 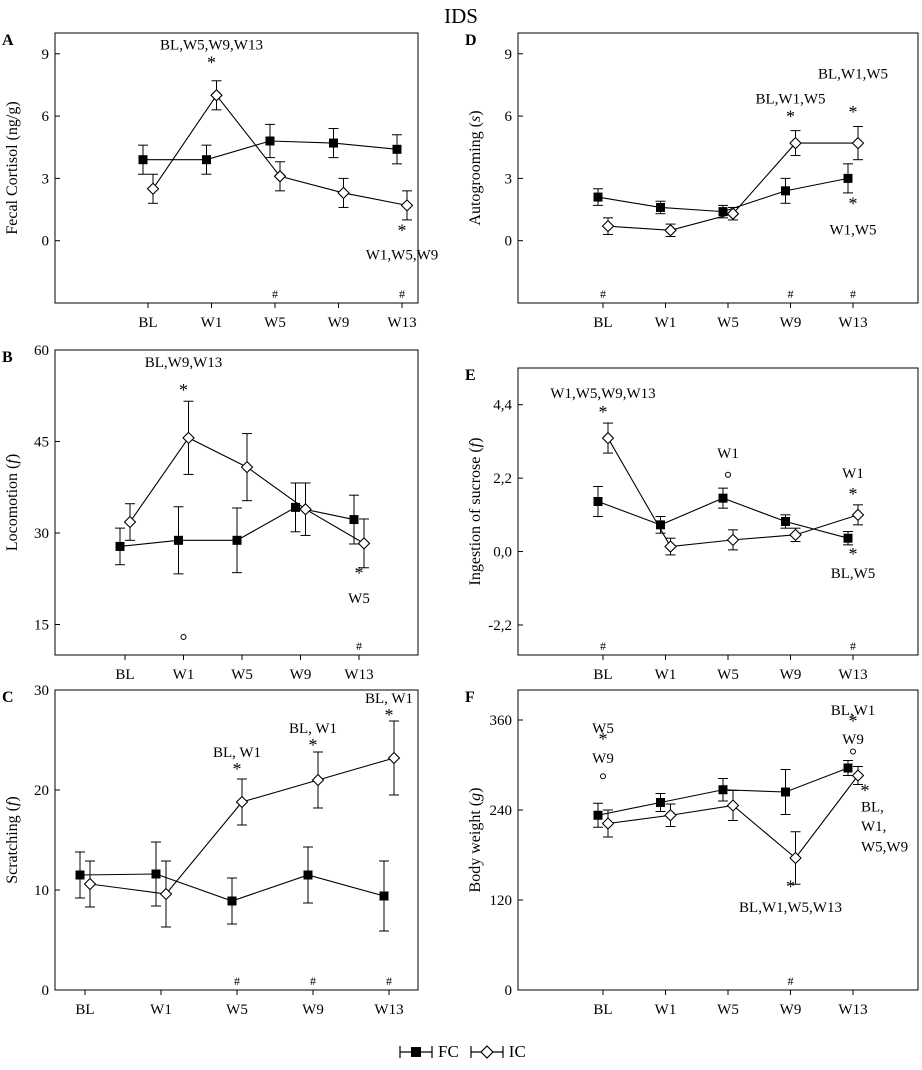 I want to click on y-axis-label: Ingestion of sucrose (f), so click(x=475, y=512).